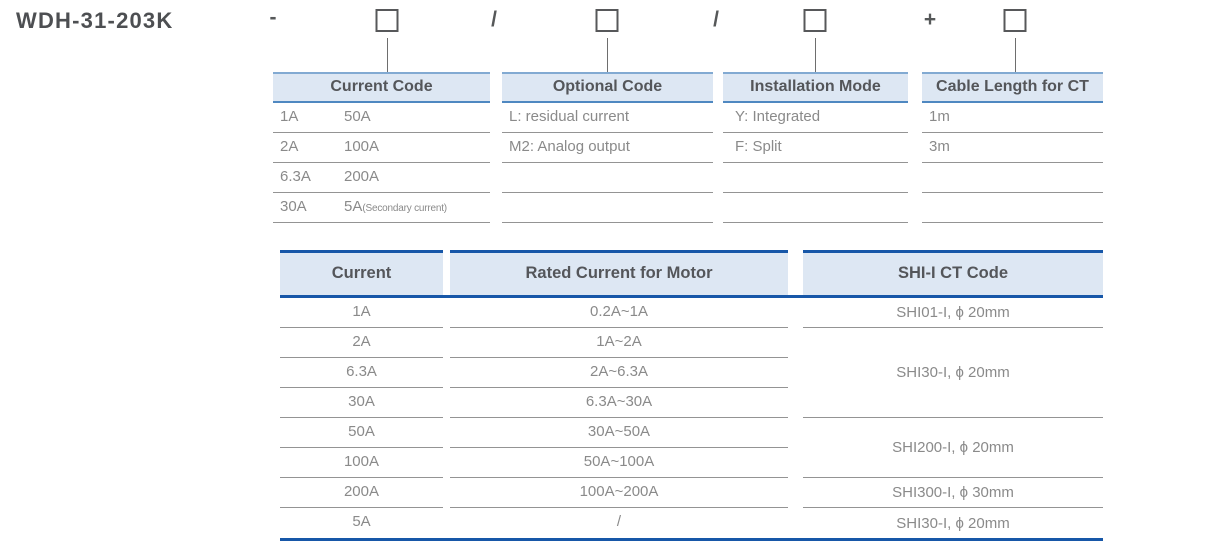 This screenshot has height=552, width=1209. I want to click on table-cell: 1A~2A, so click(619, 343).